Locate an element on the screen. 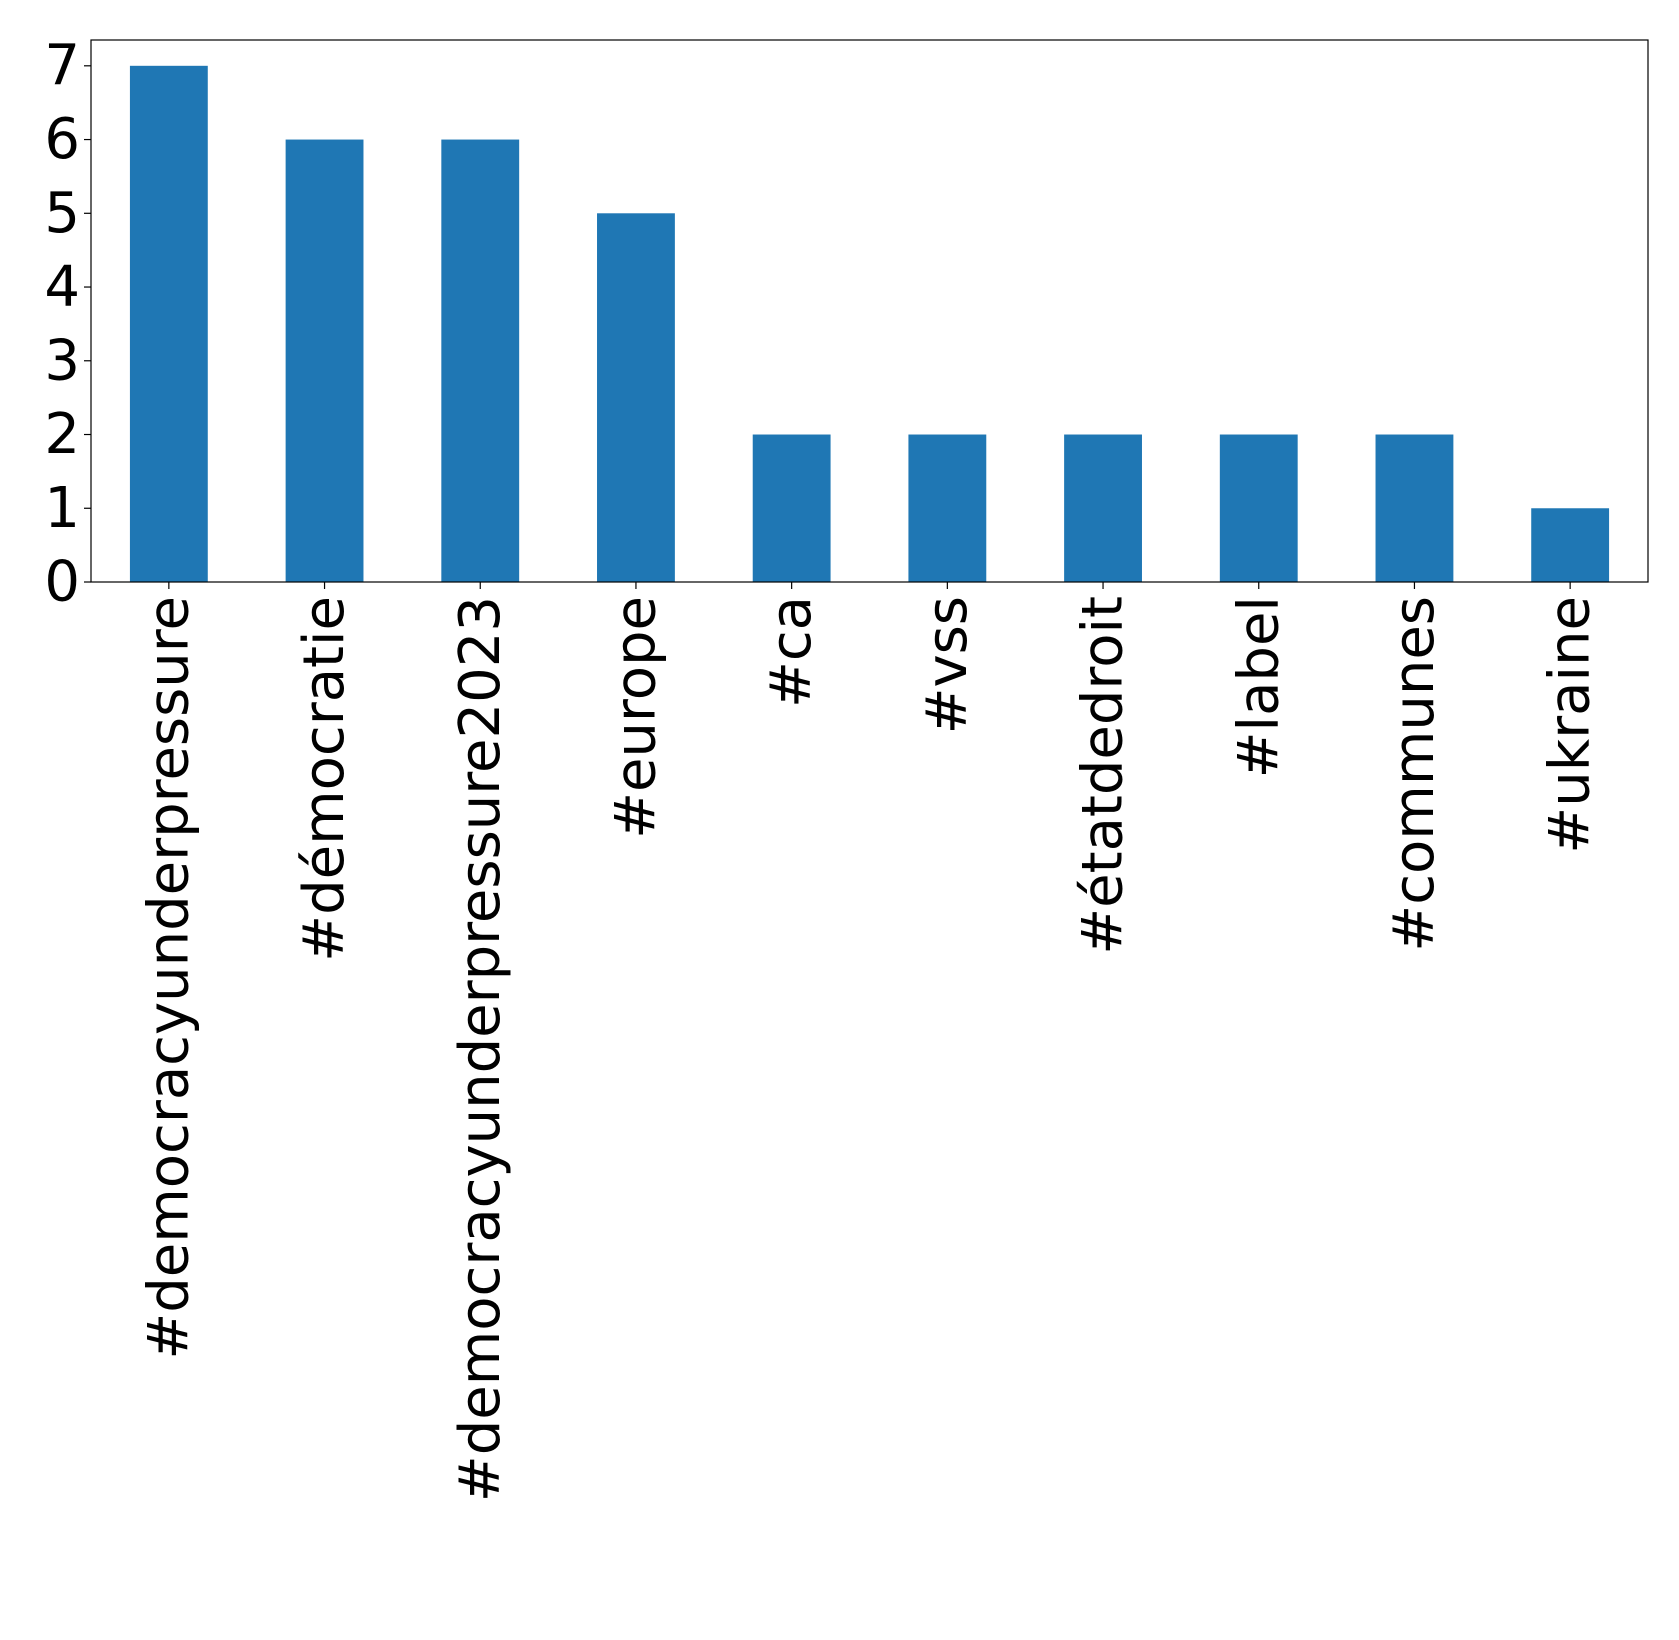 This screenshot has width=1679, height=1640. y-tick-label: 7 is located at coordinates (62, 65).